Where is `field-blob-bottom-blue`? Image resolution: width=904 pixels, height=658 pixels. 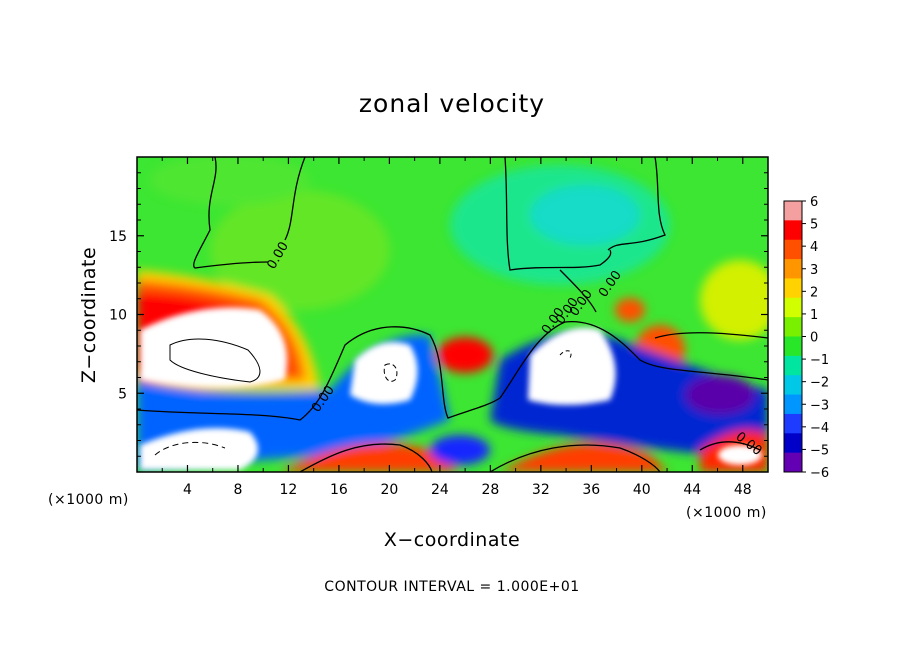
field-blob-bottom-blue is located at coordinates (460, 450).